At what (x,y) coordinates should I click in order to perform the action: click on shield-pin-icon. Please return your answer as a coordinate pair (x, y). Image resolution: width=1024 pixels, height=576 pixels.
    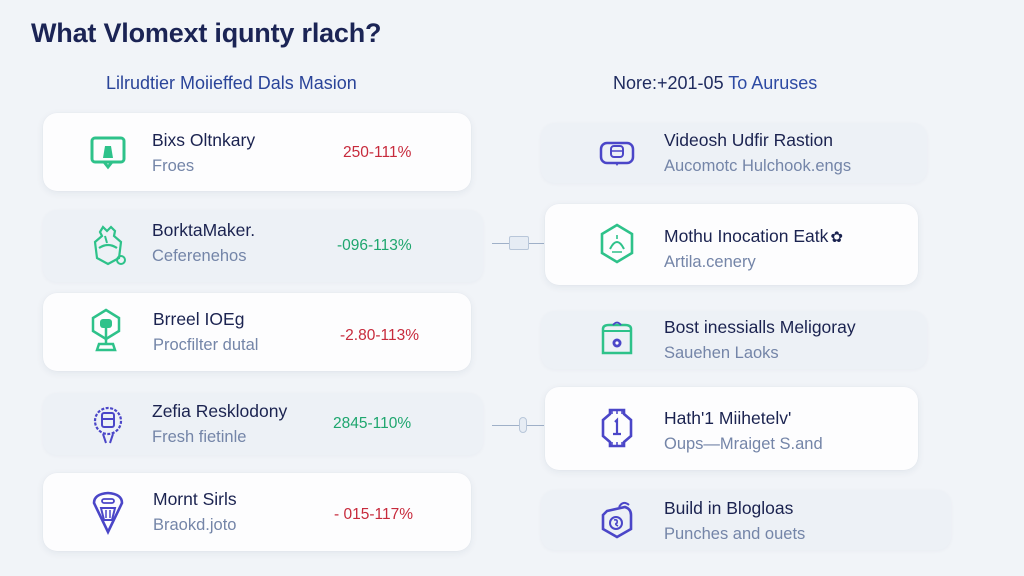
    Looking at the image, I should click on (108, 513).